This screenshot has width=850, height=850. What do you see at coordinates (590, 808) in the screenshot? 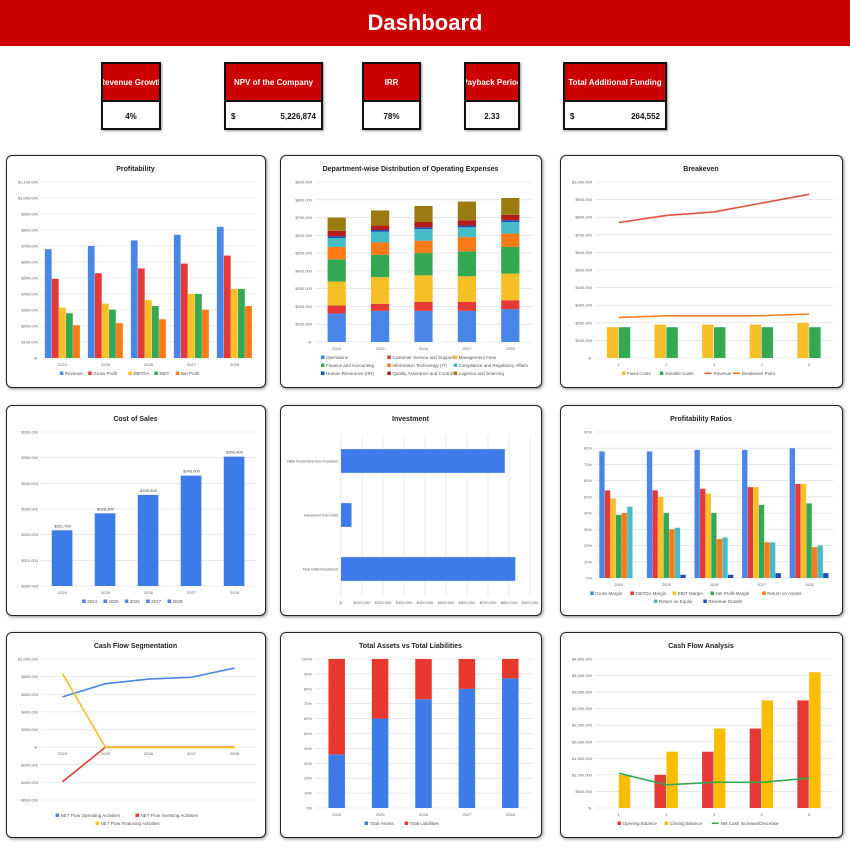
I see `y-tick-label: $-` at bounding box center [590, 808].